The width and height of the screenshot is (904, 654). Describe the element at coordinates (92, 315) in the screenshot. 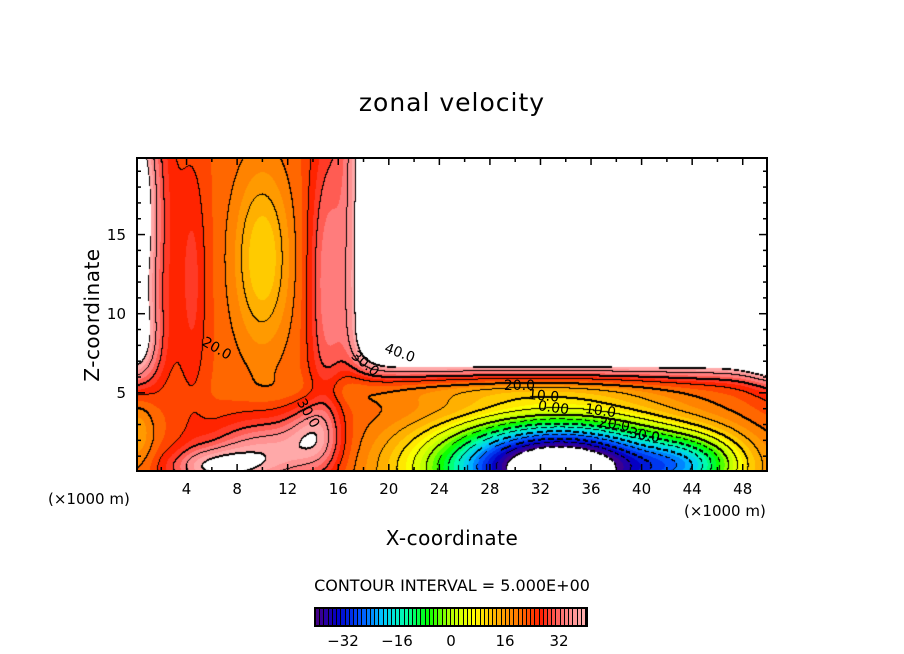

I see `y-axis-label: Z-coordinate` at that location.